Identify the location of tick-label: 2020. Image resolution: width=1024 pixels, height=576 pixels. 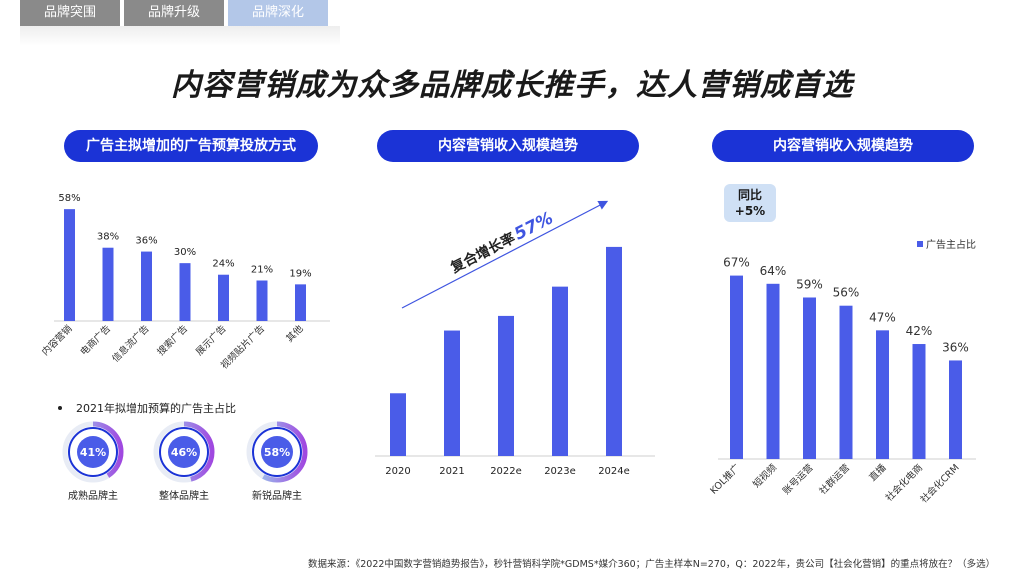
(397, 471).